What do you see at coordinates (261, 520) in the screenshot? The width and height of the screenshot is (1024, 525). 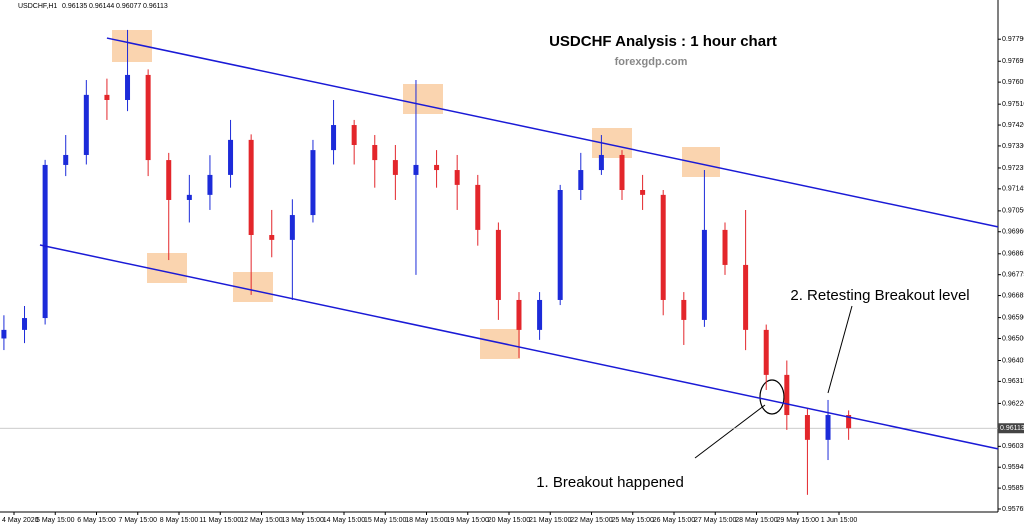 I see `x-tick-label: 12 May 15:00` at bounding box center [261, 520].